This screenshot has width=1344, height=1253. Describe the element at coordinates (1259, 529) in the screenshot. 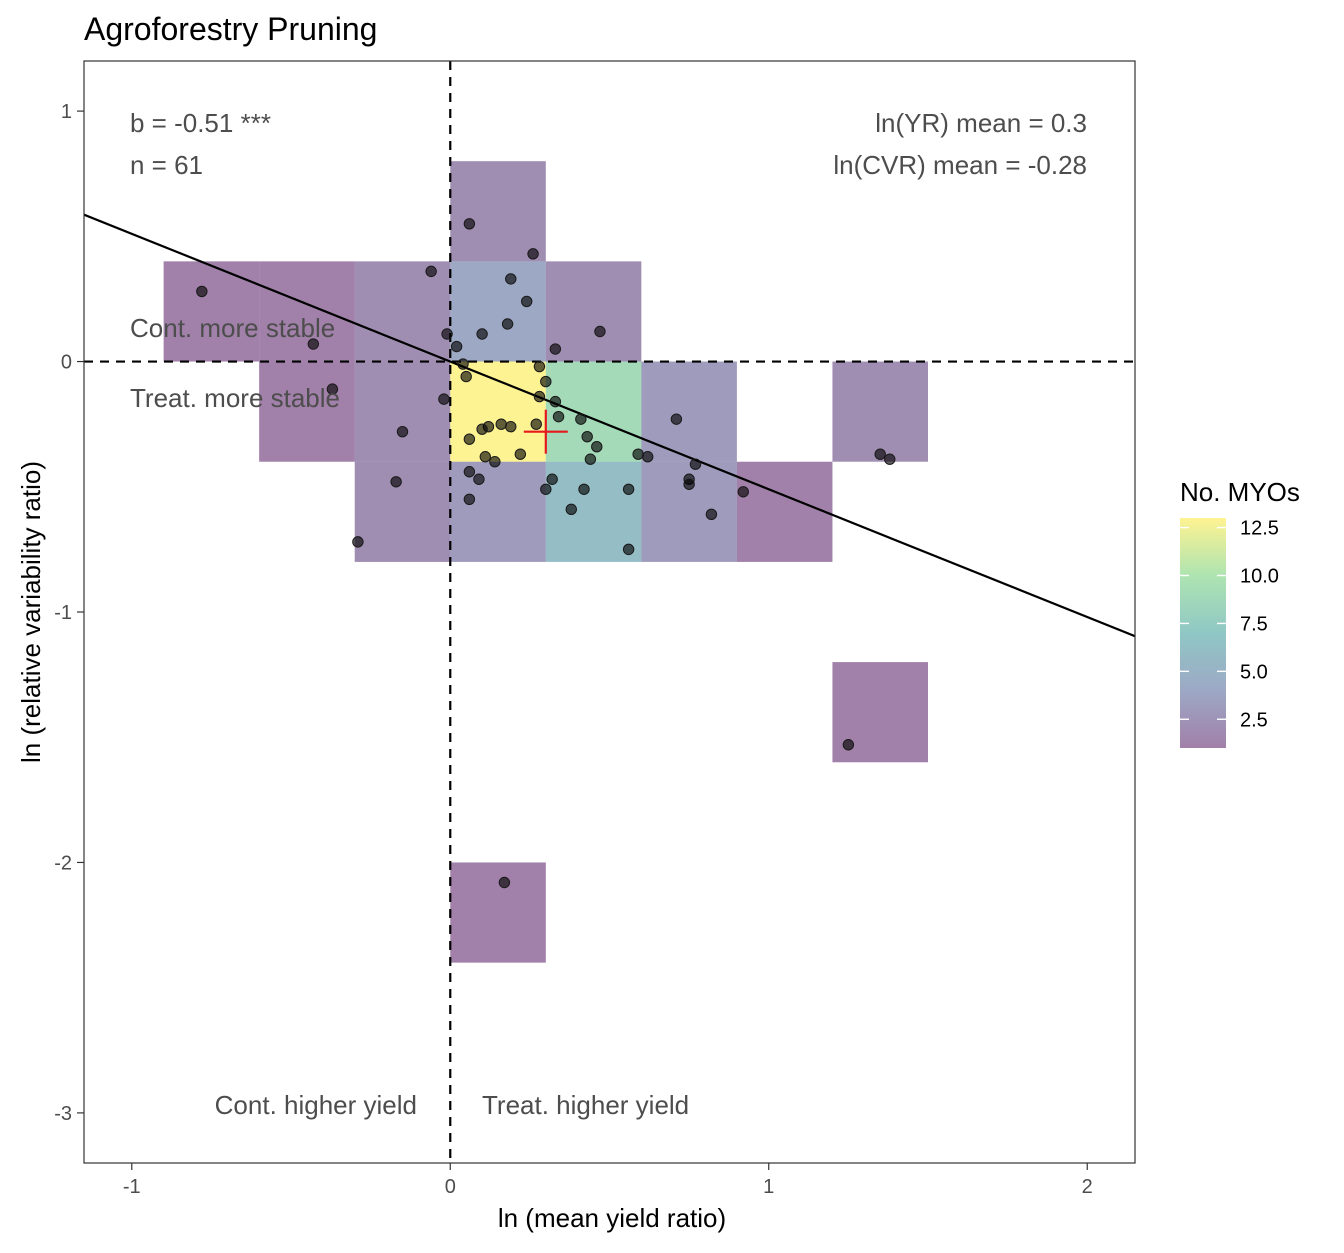

I see `legend-tick-label: 12.5` at that location.